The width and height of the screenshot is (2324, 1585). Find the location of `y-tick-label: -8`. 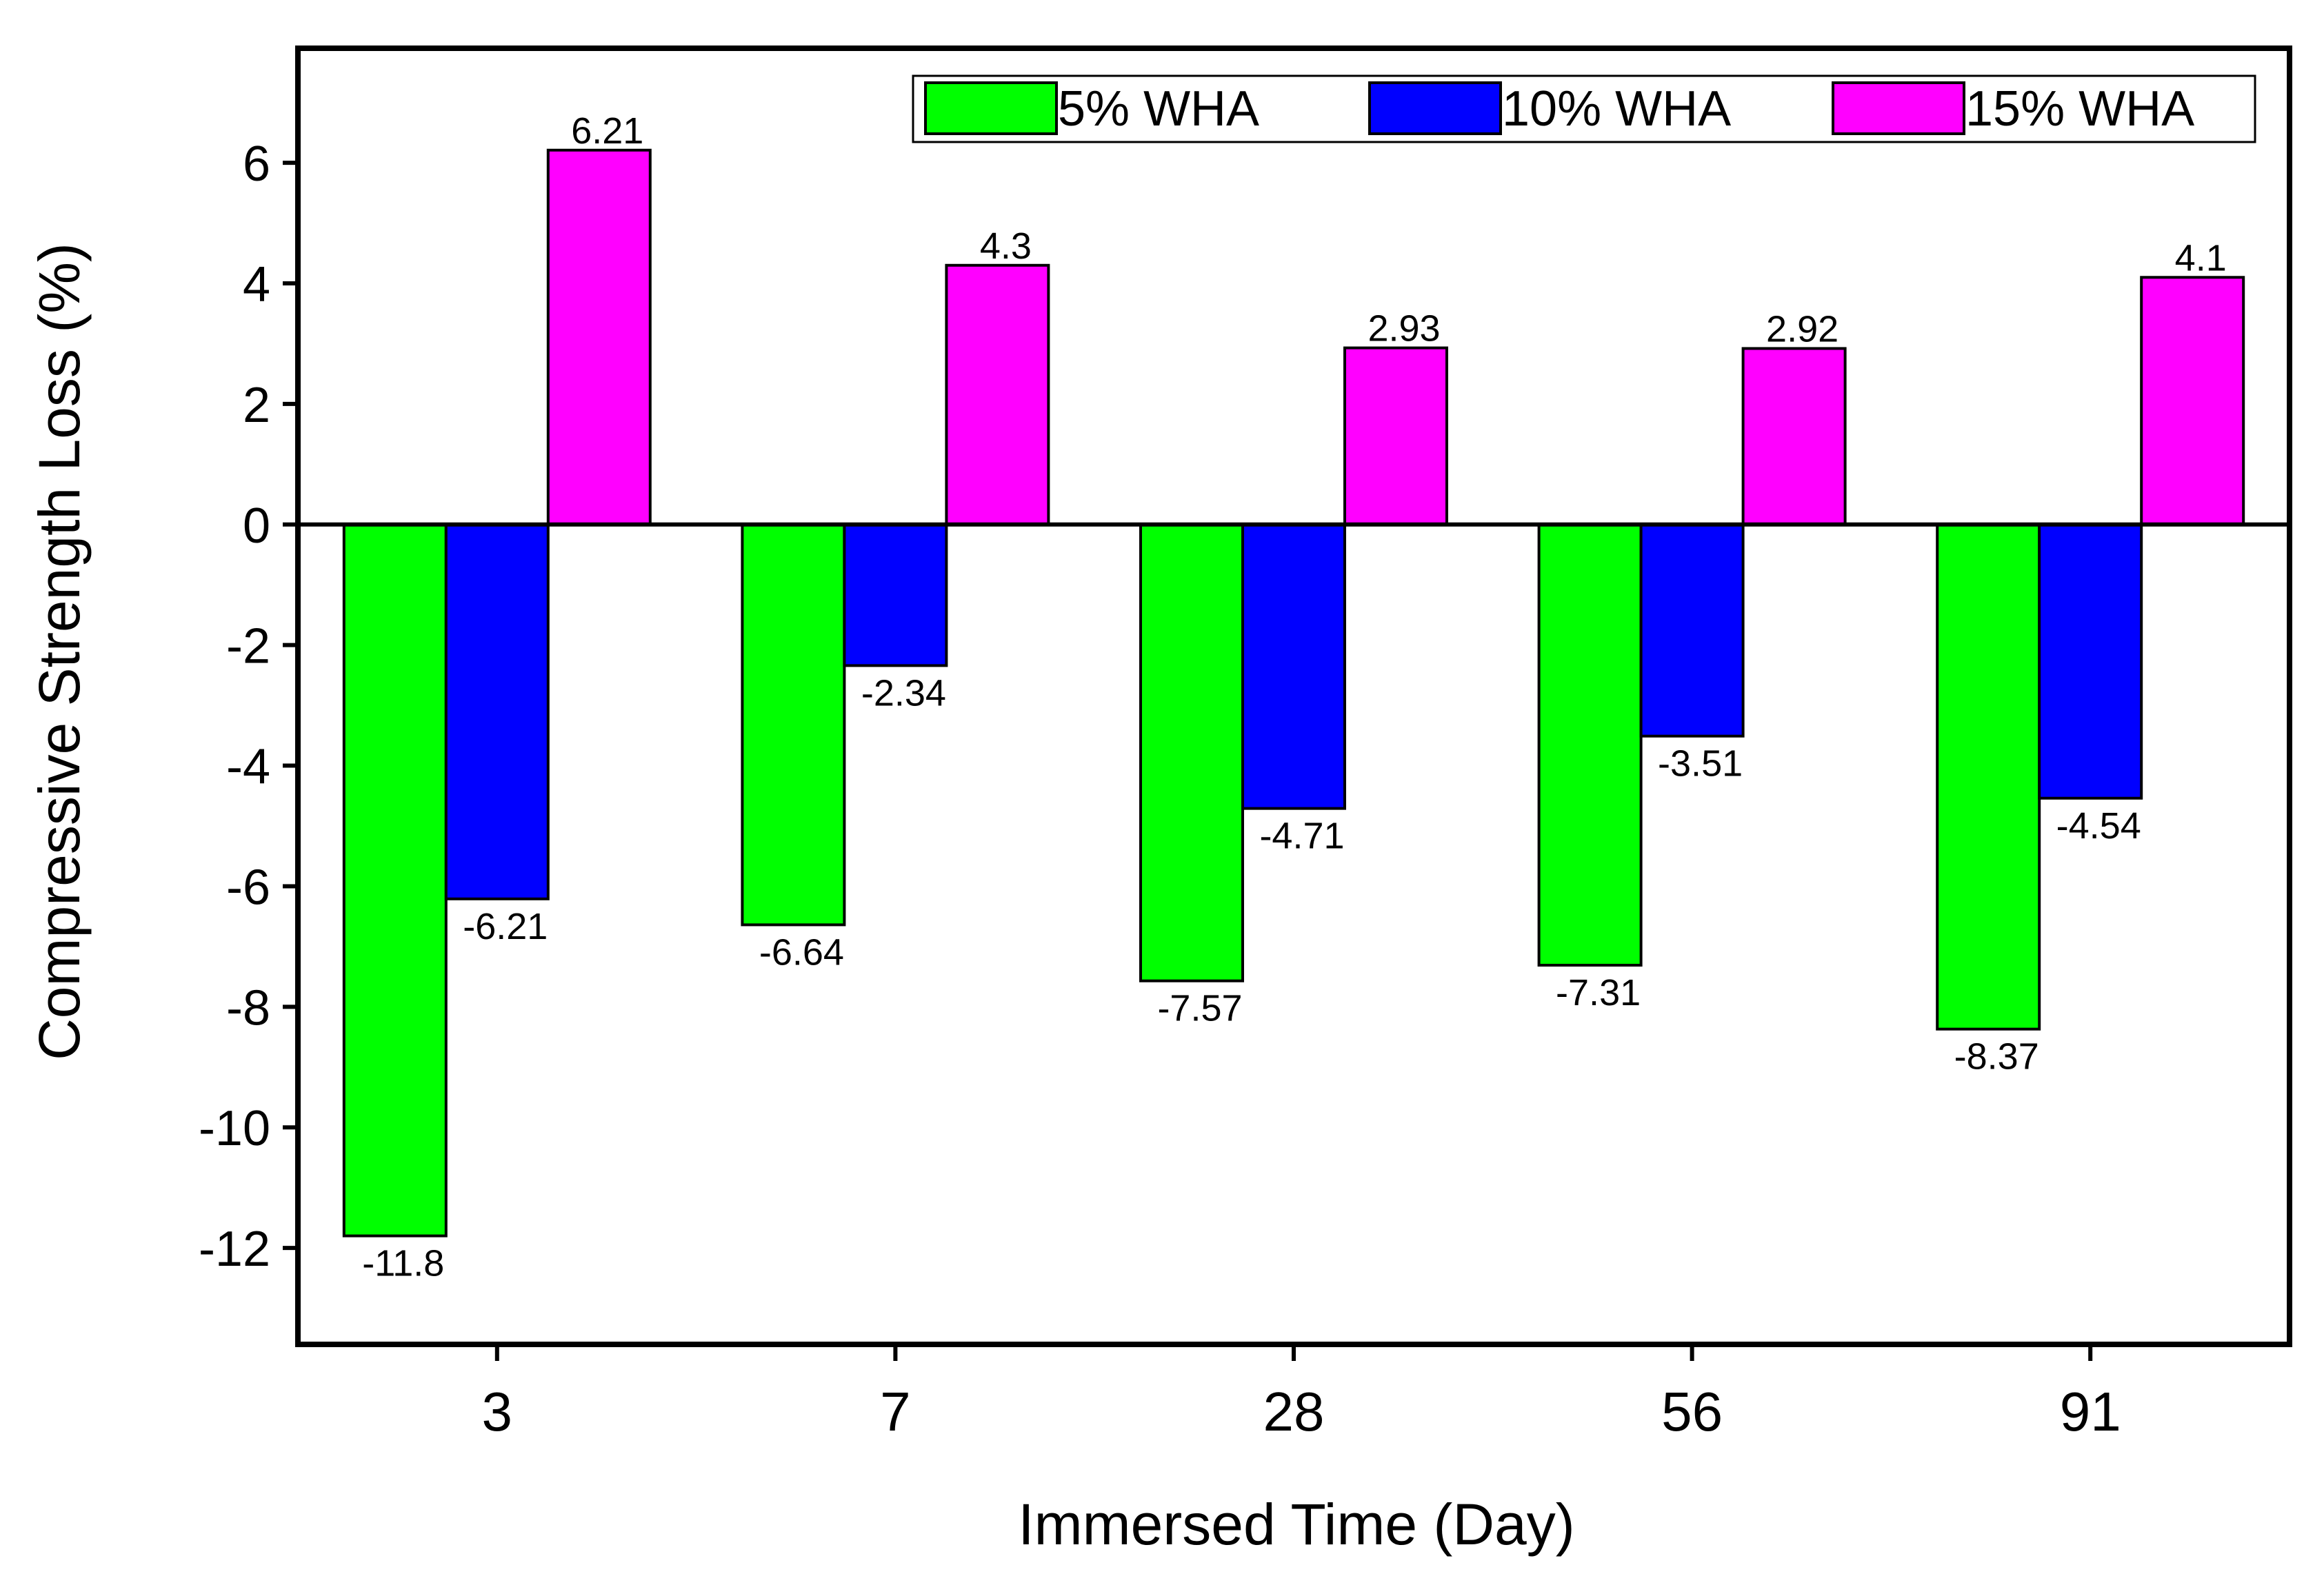

y-tick-label: -8 is located at coordinates (248, 1008).